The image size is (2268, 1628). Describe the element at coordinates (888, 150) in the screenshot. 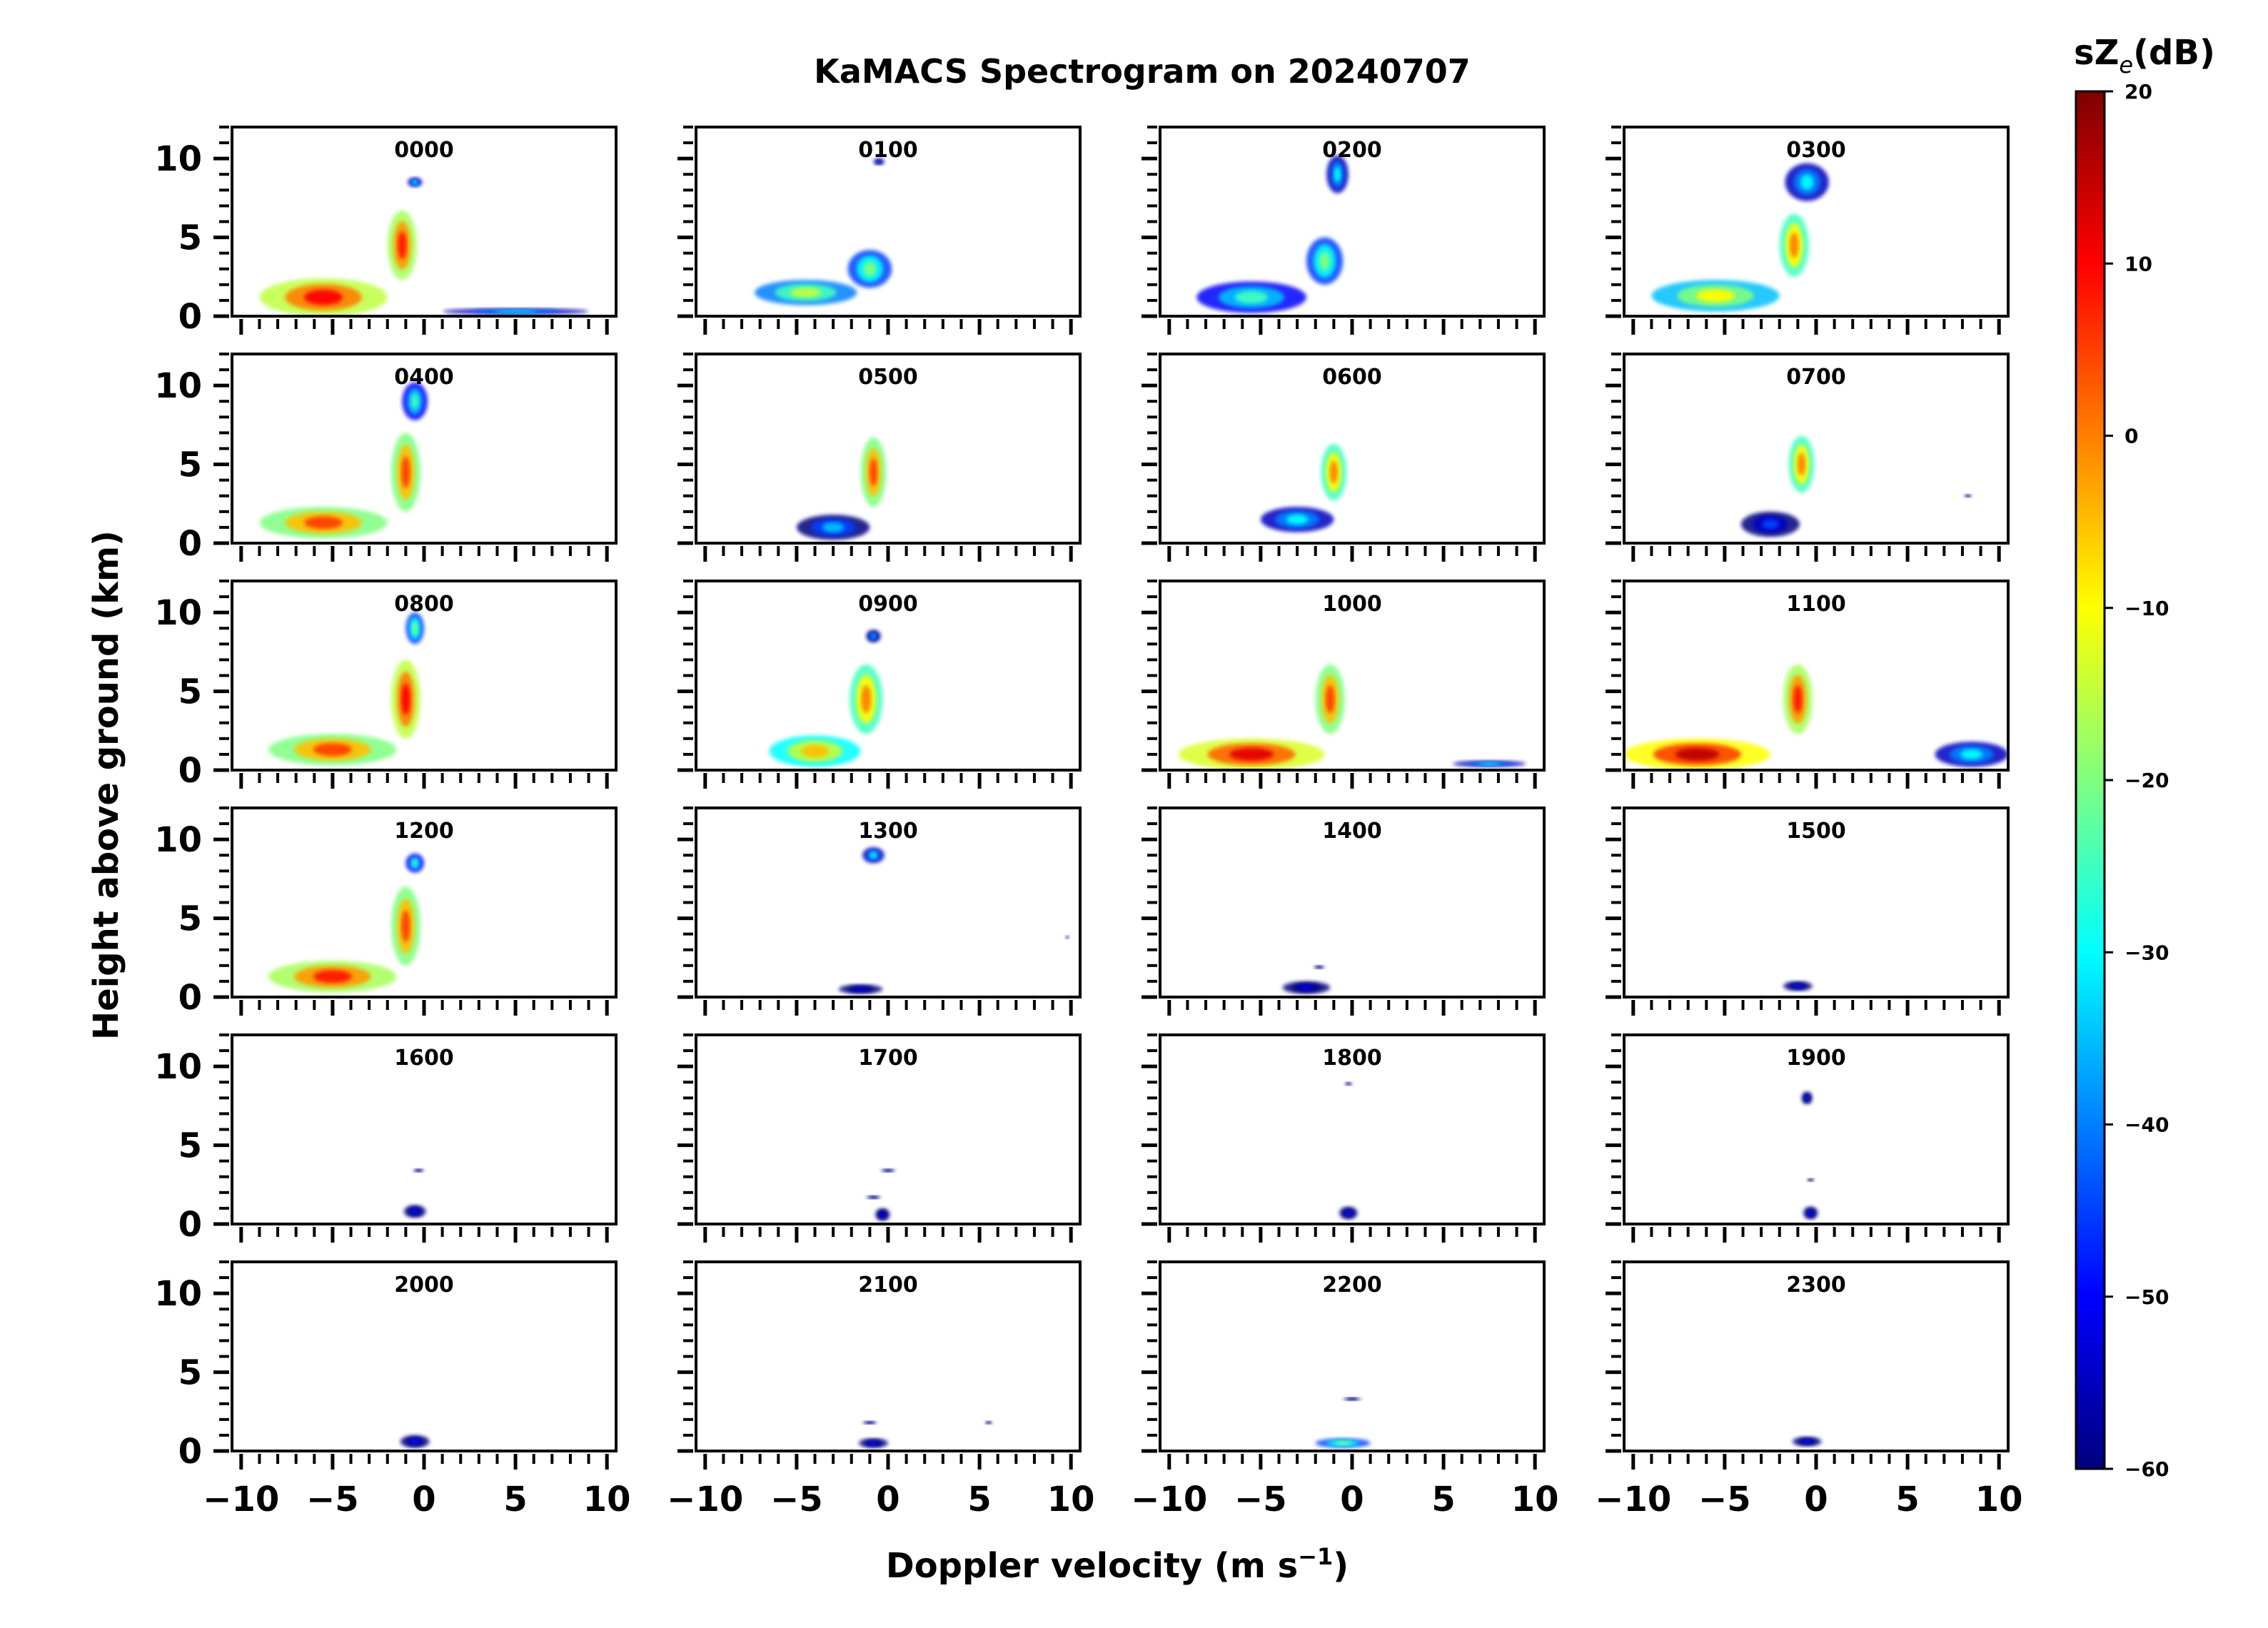

I see `panel-label: 0100` at that location.